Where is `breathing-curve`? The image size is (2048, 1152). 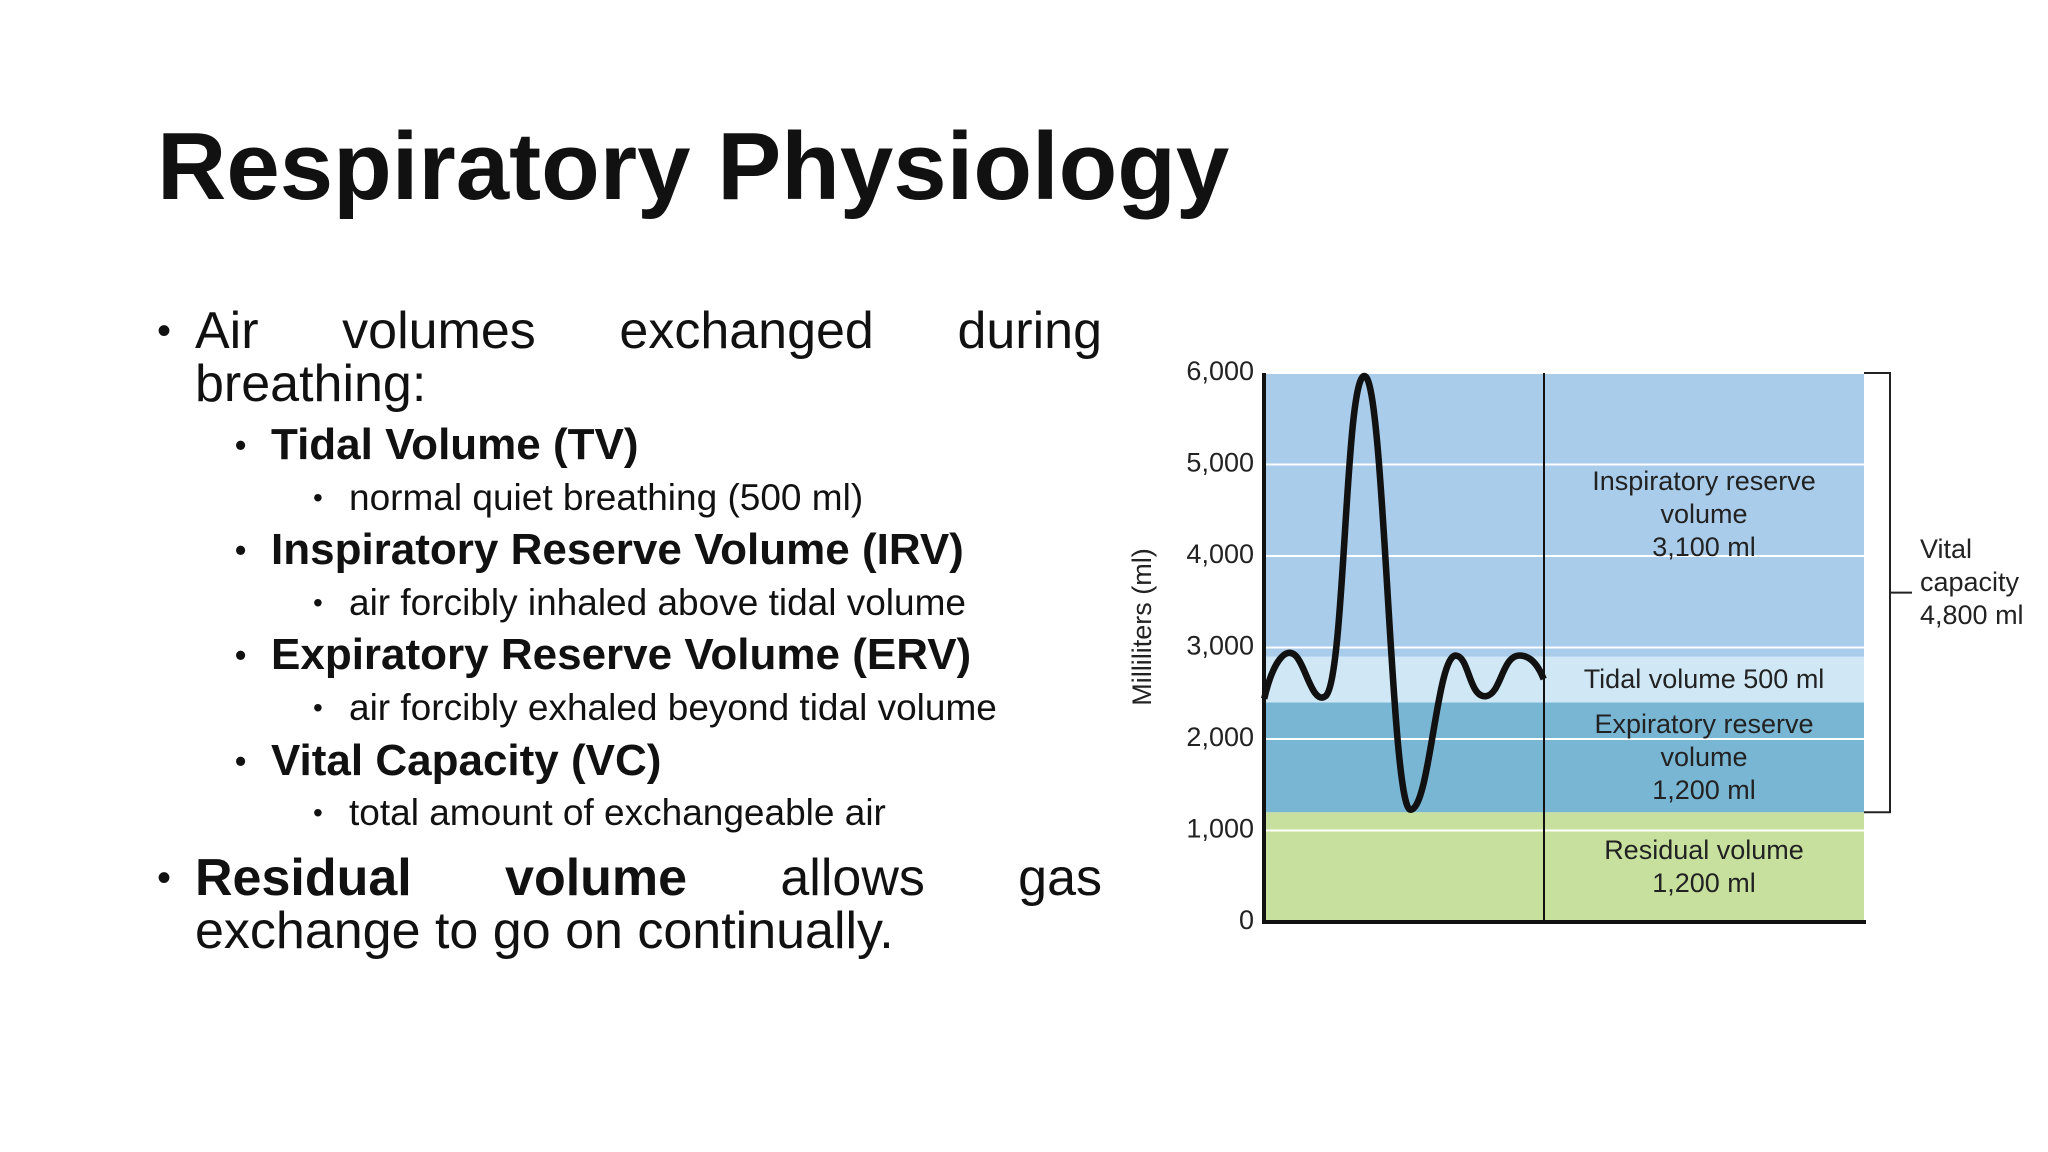
breathing-curve is located at coordinates (1404, 592).